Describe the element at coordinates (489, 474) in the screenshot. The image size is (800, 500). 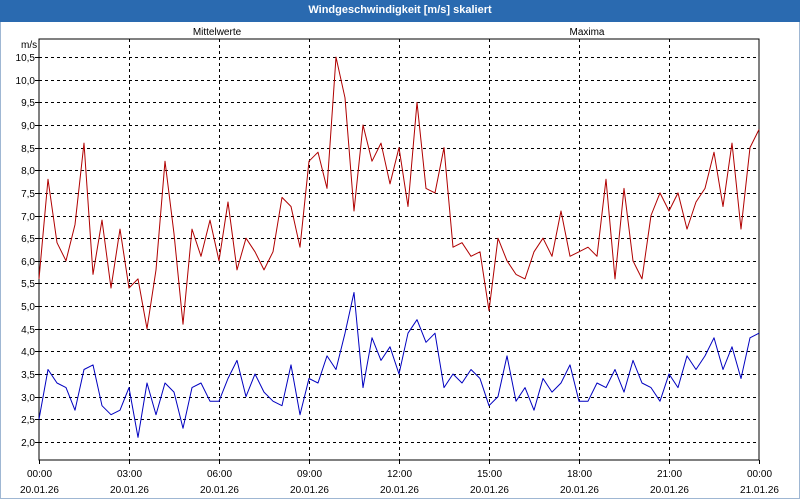
I see `x-tick-time: 15:00` at that location.